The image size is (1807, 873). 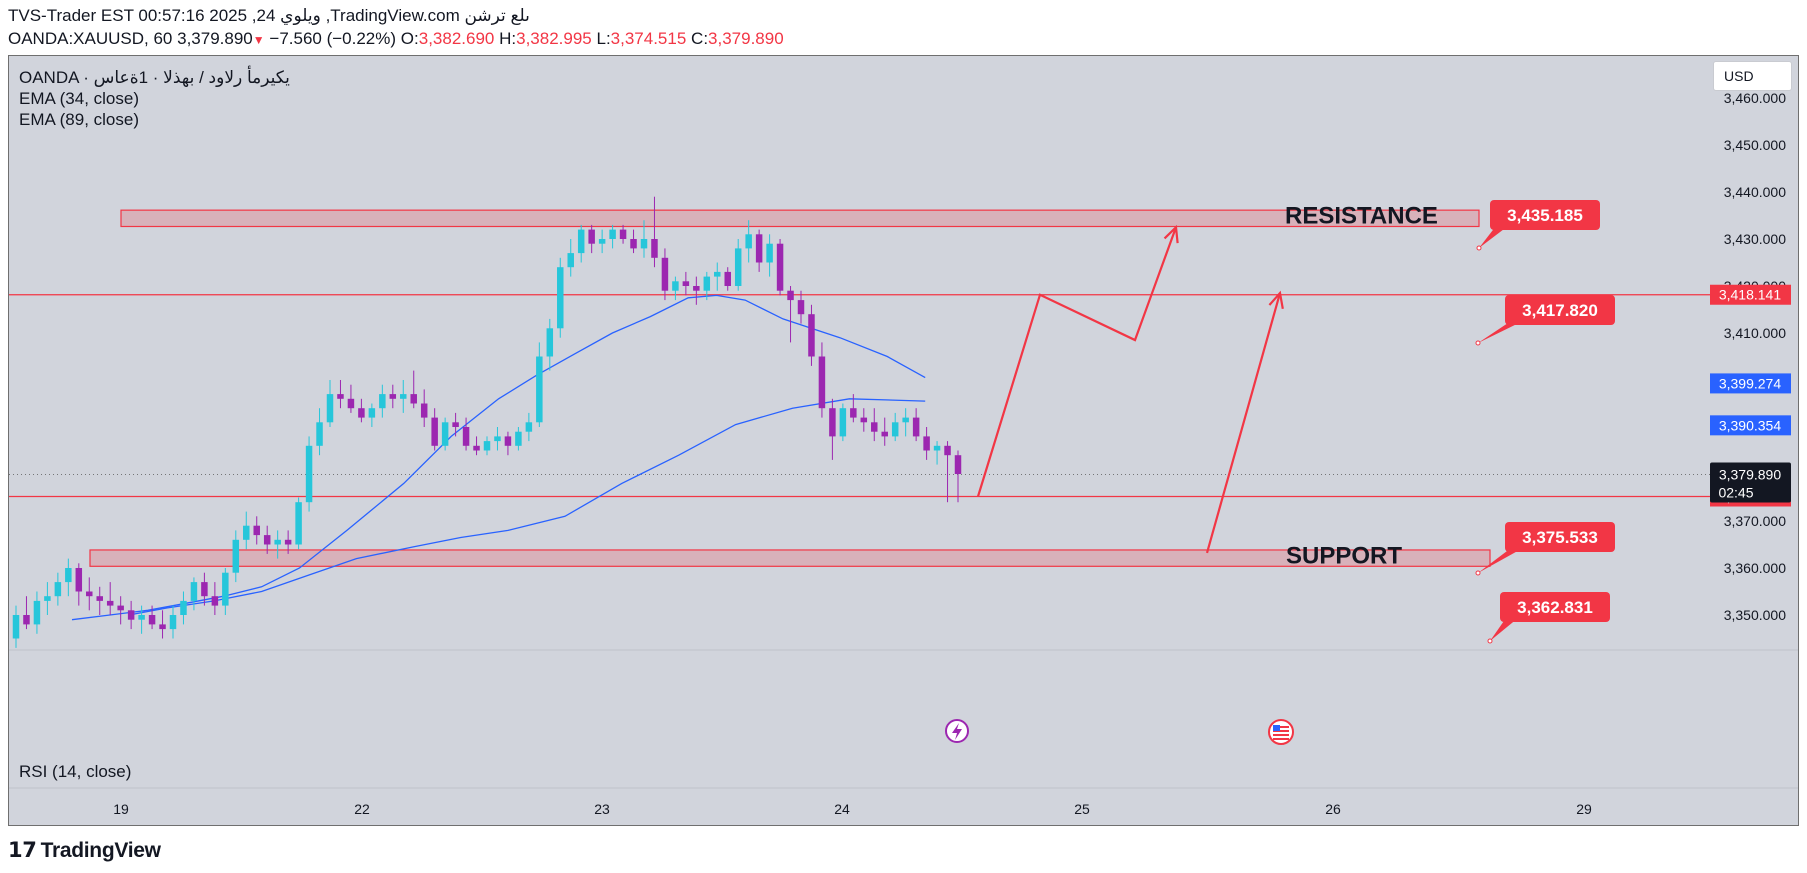 I want to click on rsi-legend: RSI (14, close), so click(x=75, y=771).